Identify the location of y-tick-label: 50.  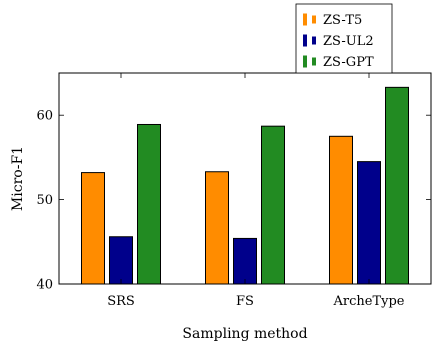
(44, 200).